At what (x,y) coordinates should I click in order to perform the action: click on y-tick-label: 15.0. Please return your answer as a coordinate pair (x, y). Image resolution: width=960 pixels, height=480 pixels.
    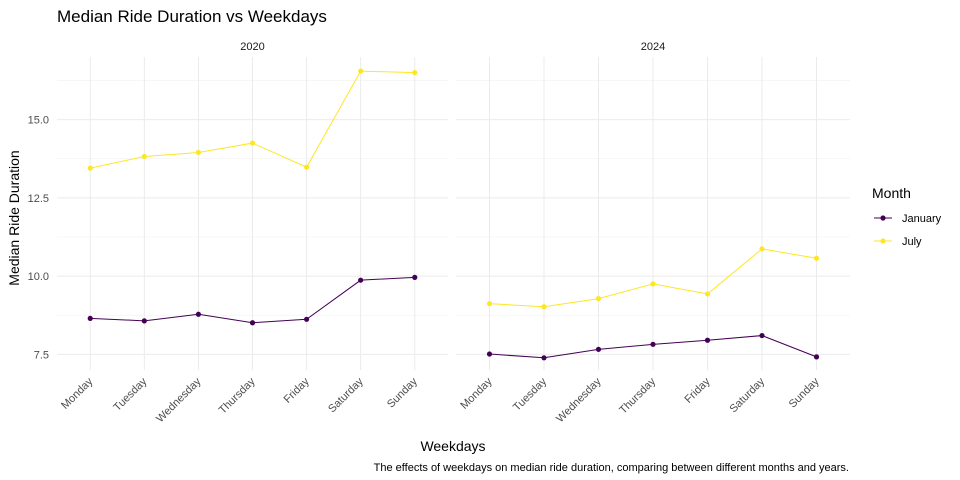
    Looking at the image, I should click on (38, 121).